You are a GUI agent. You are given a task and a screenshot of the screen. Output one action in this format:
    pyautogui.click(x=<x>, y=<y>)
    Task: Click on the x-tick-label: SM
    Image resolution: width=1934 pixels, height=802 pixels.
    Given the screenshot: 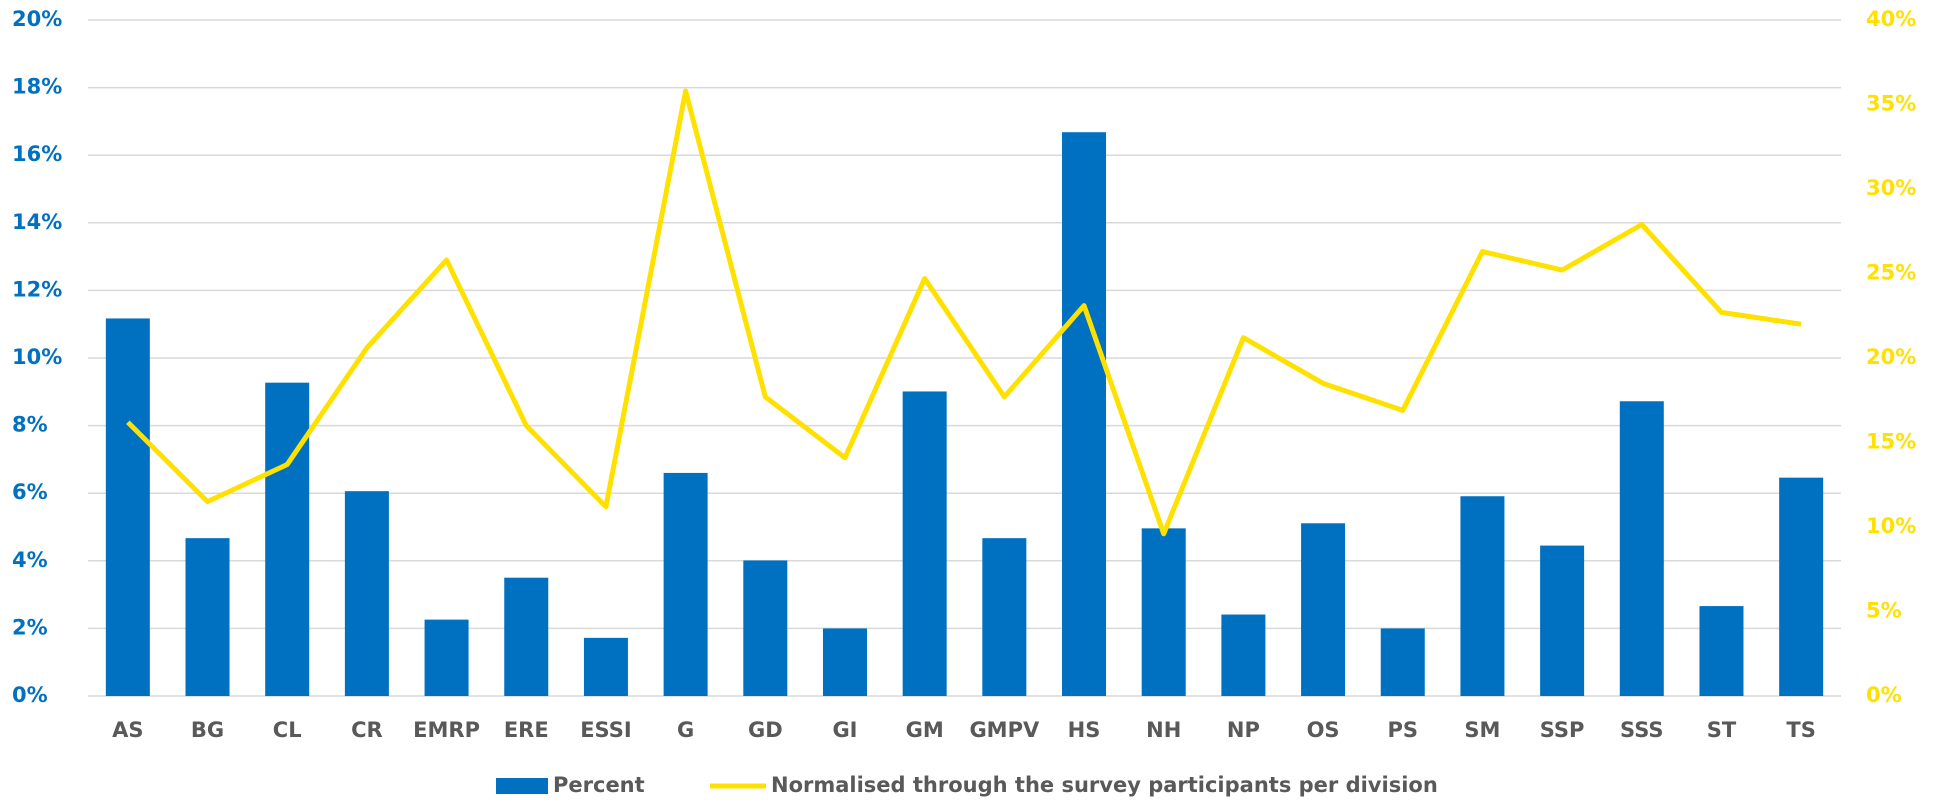 What is the action you would take?
    pyautogui.click(x=1482, y=730)
    